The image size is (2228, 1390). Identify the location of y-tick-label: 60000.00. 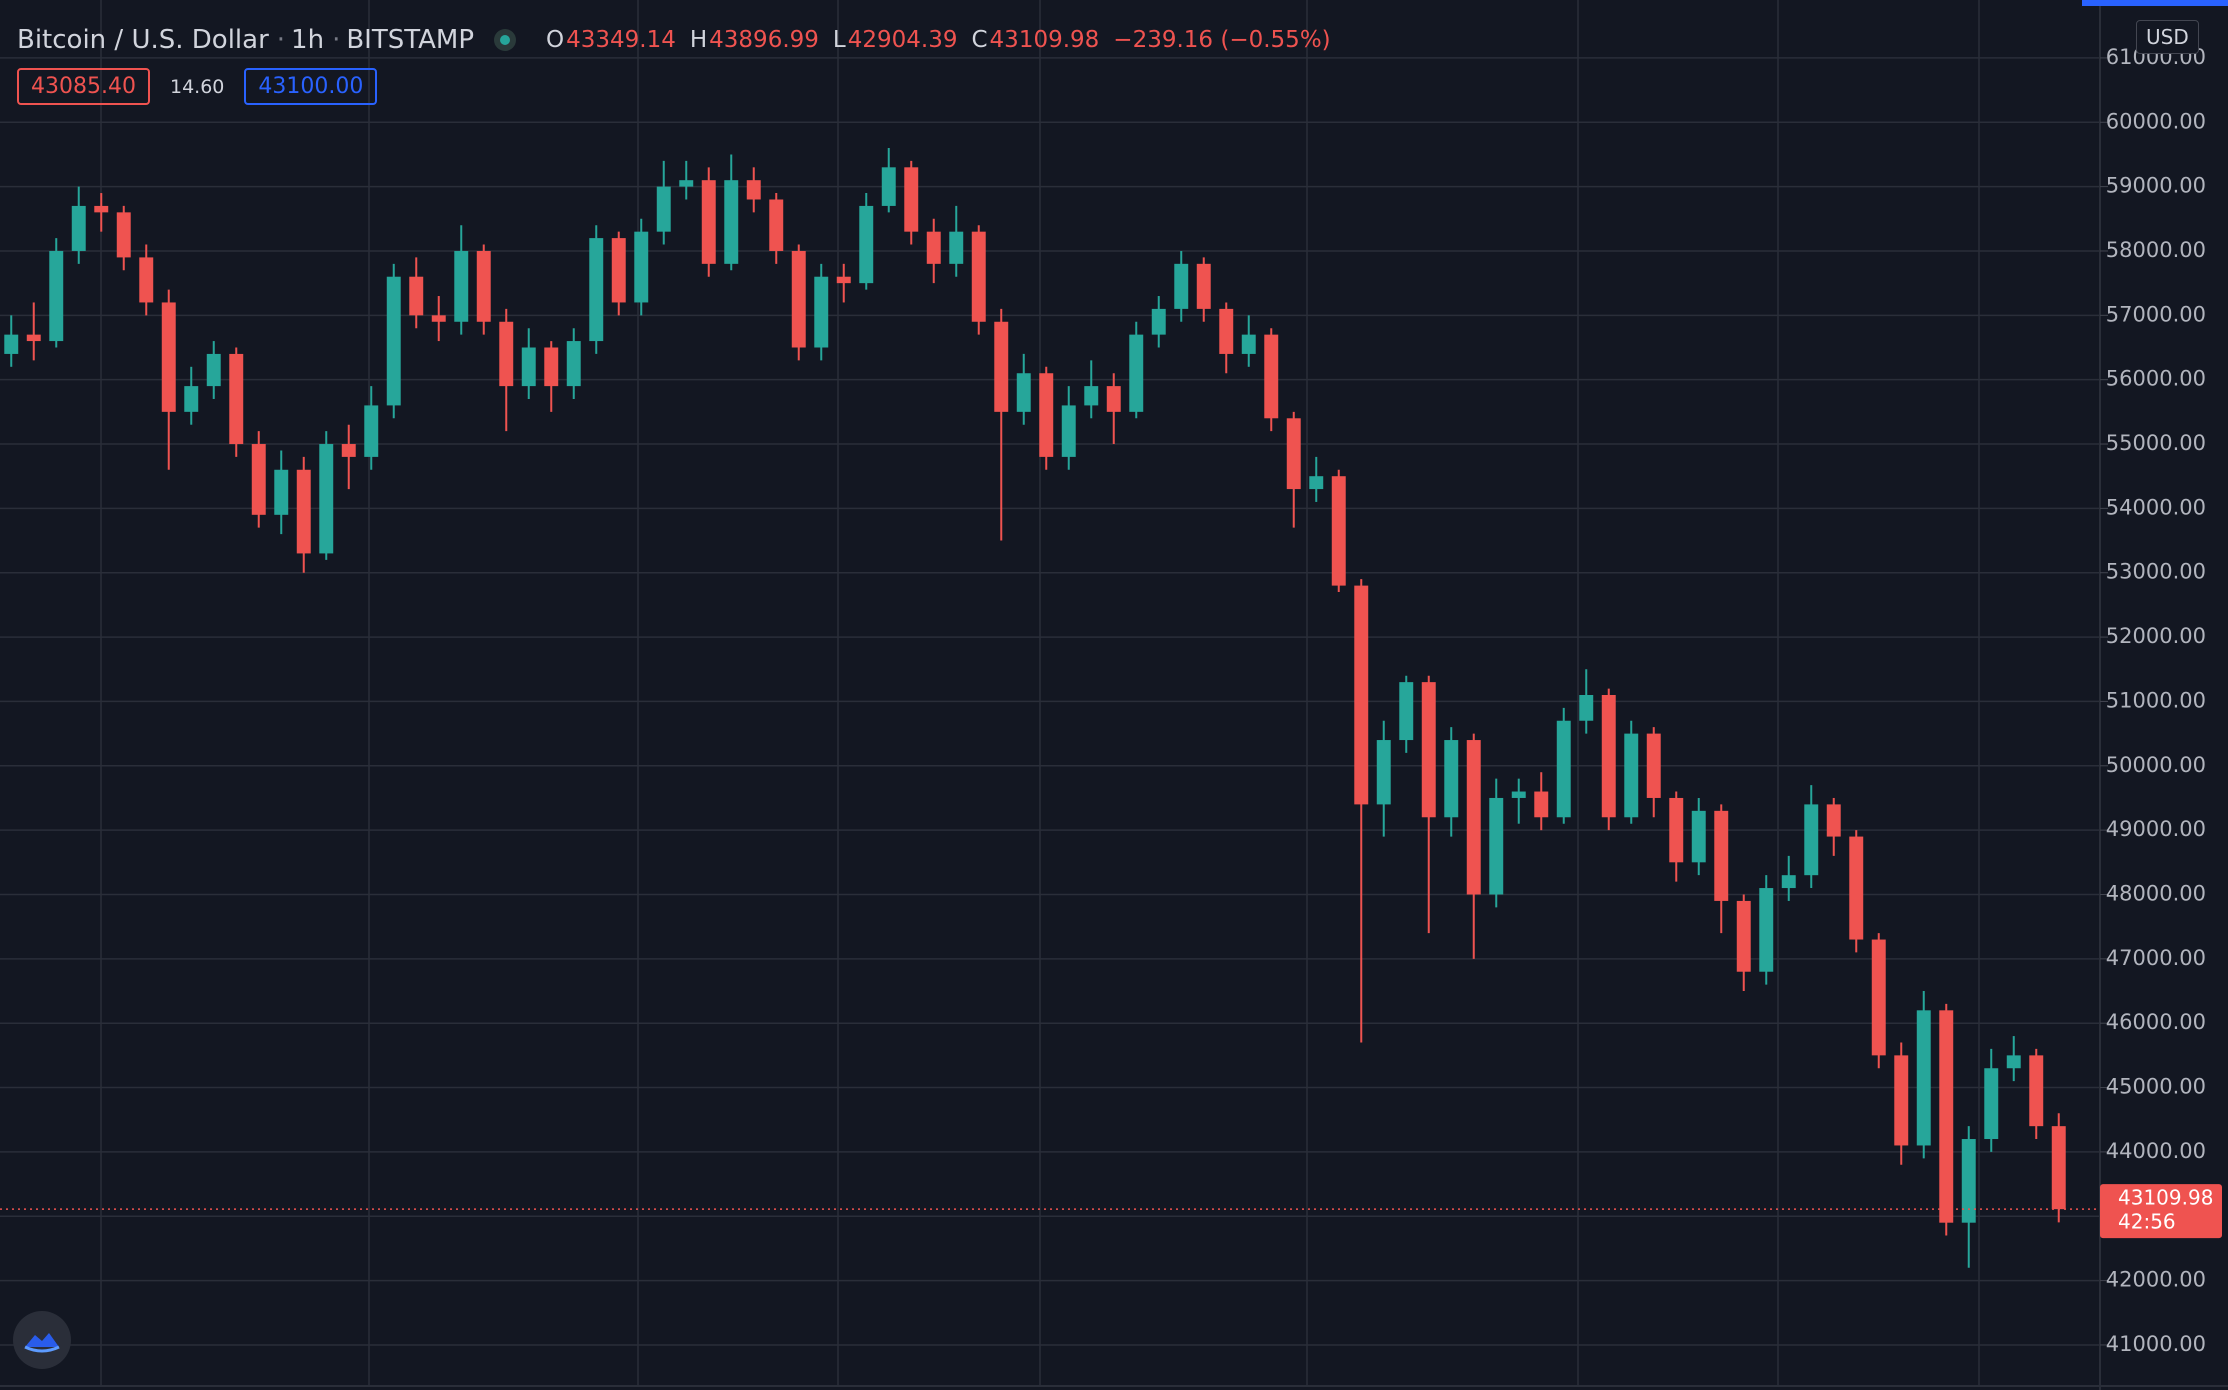
(2156, 121).